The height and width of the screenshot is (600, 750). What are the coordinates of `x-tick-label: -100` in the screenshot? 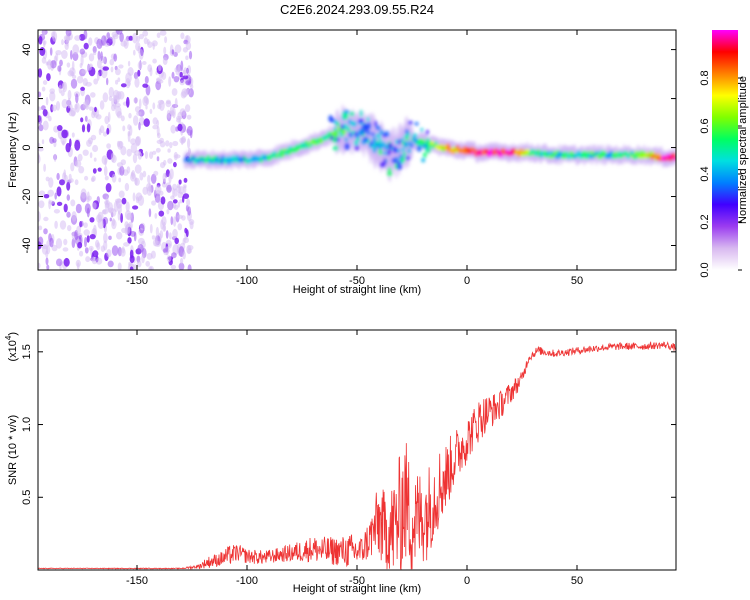 It's located at (247, 281).